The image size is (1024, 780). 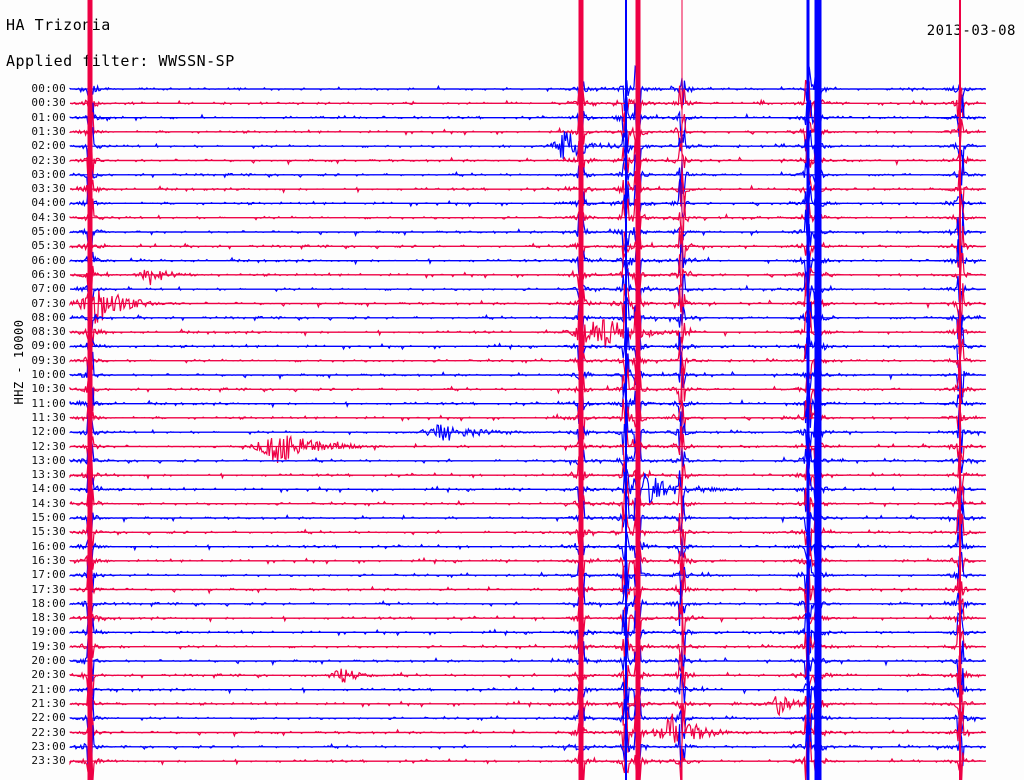 What do you see at coordinates (48, 260) in the screenshot?
I see `time-label: 06:00` at bounding box center [48, 260].